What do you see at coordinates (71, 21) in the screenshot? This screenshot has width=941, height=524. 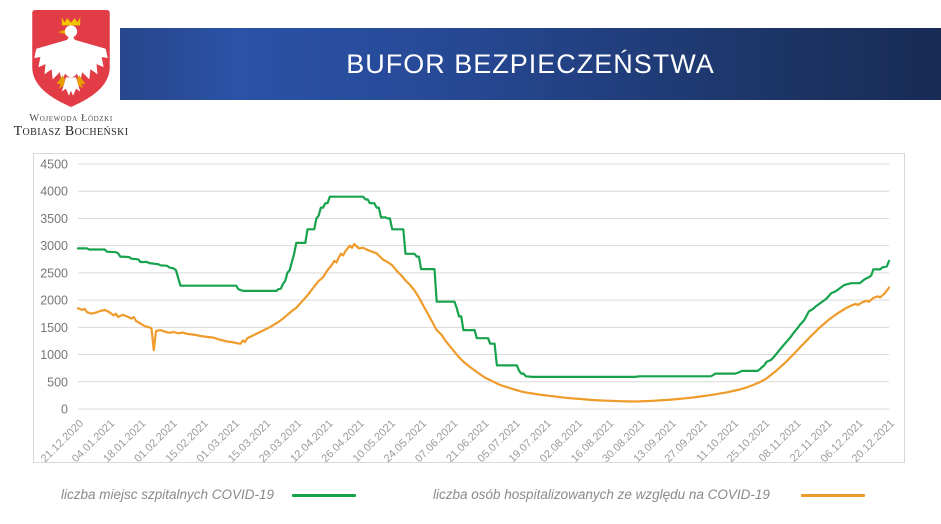 I see `crown-shape` at bounding box center [71, 21].